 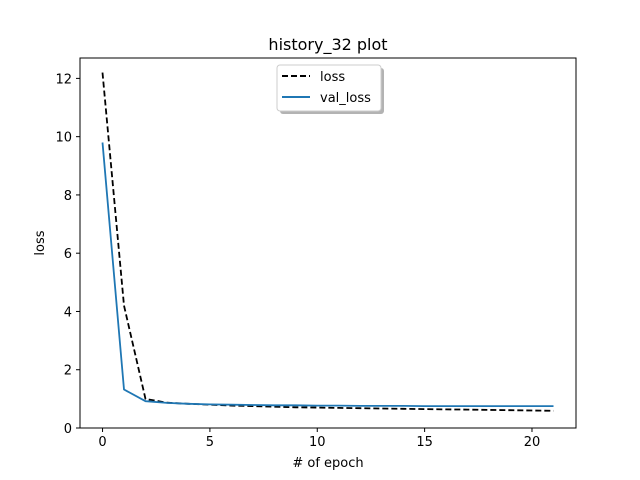 I want to click on legend: loss val_loss, so click(x=330, y=89).